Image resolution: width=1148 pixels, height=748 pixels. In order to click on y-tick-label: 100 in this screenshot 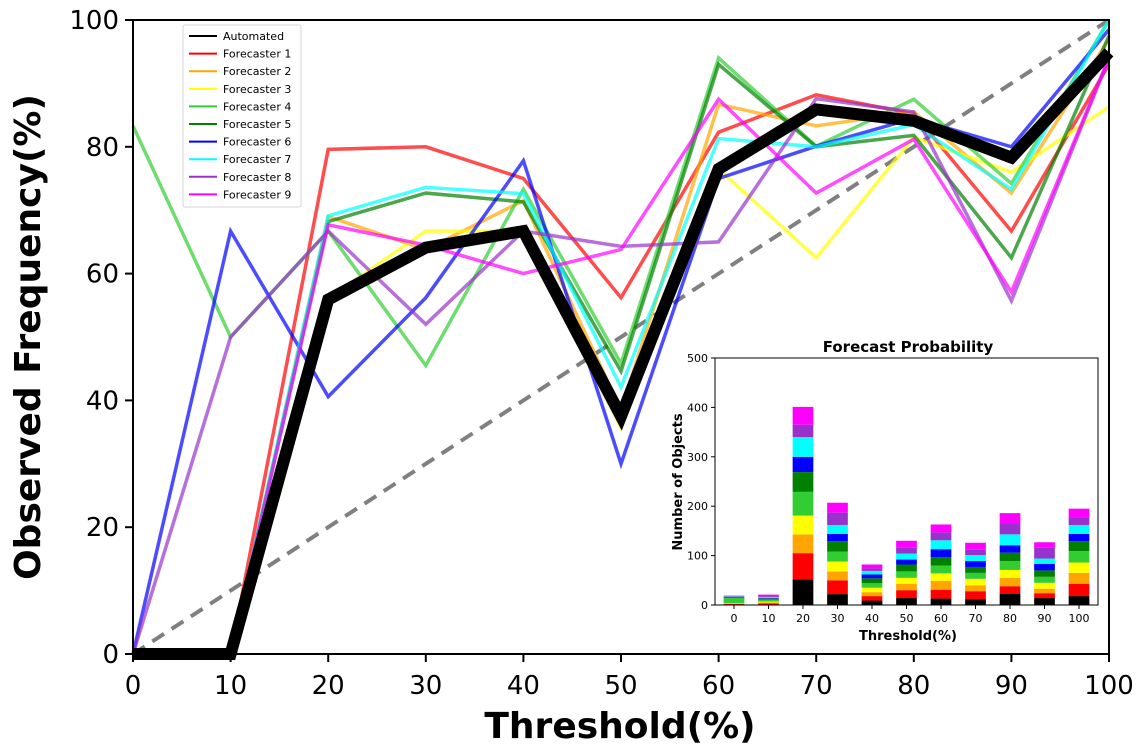, I will do `click(94, 21)`.